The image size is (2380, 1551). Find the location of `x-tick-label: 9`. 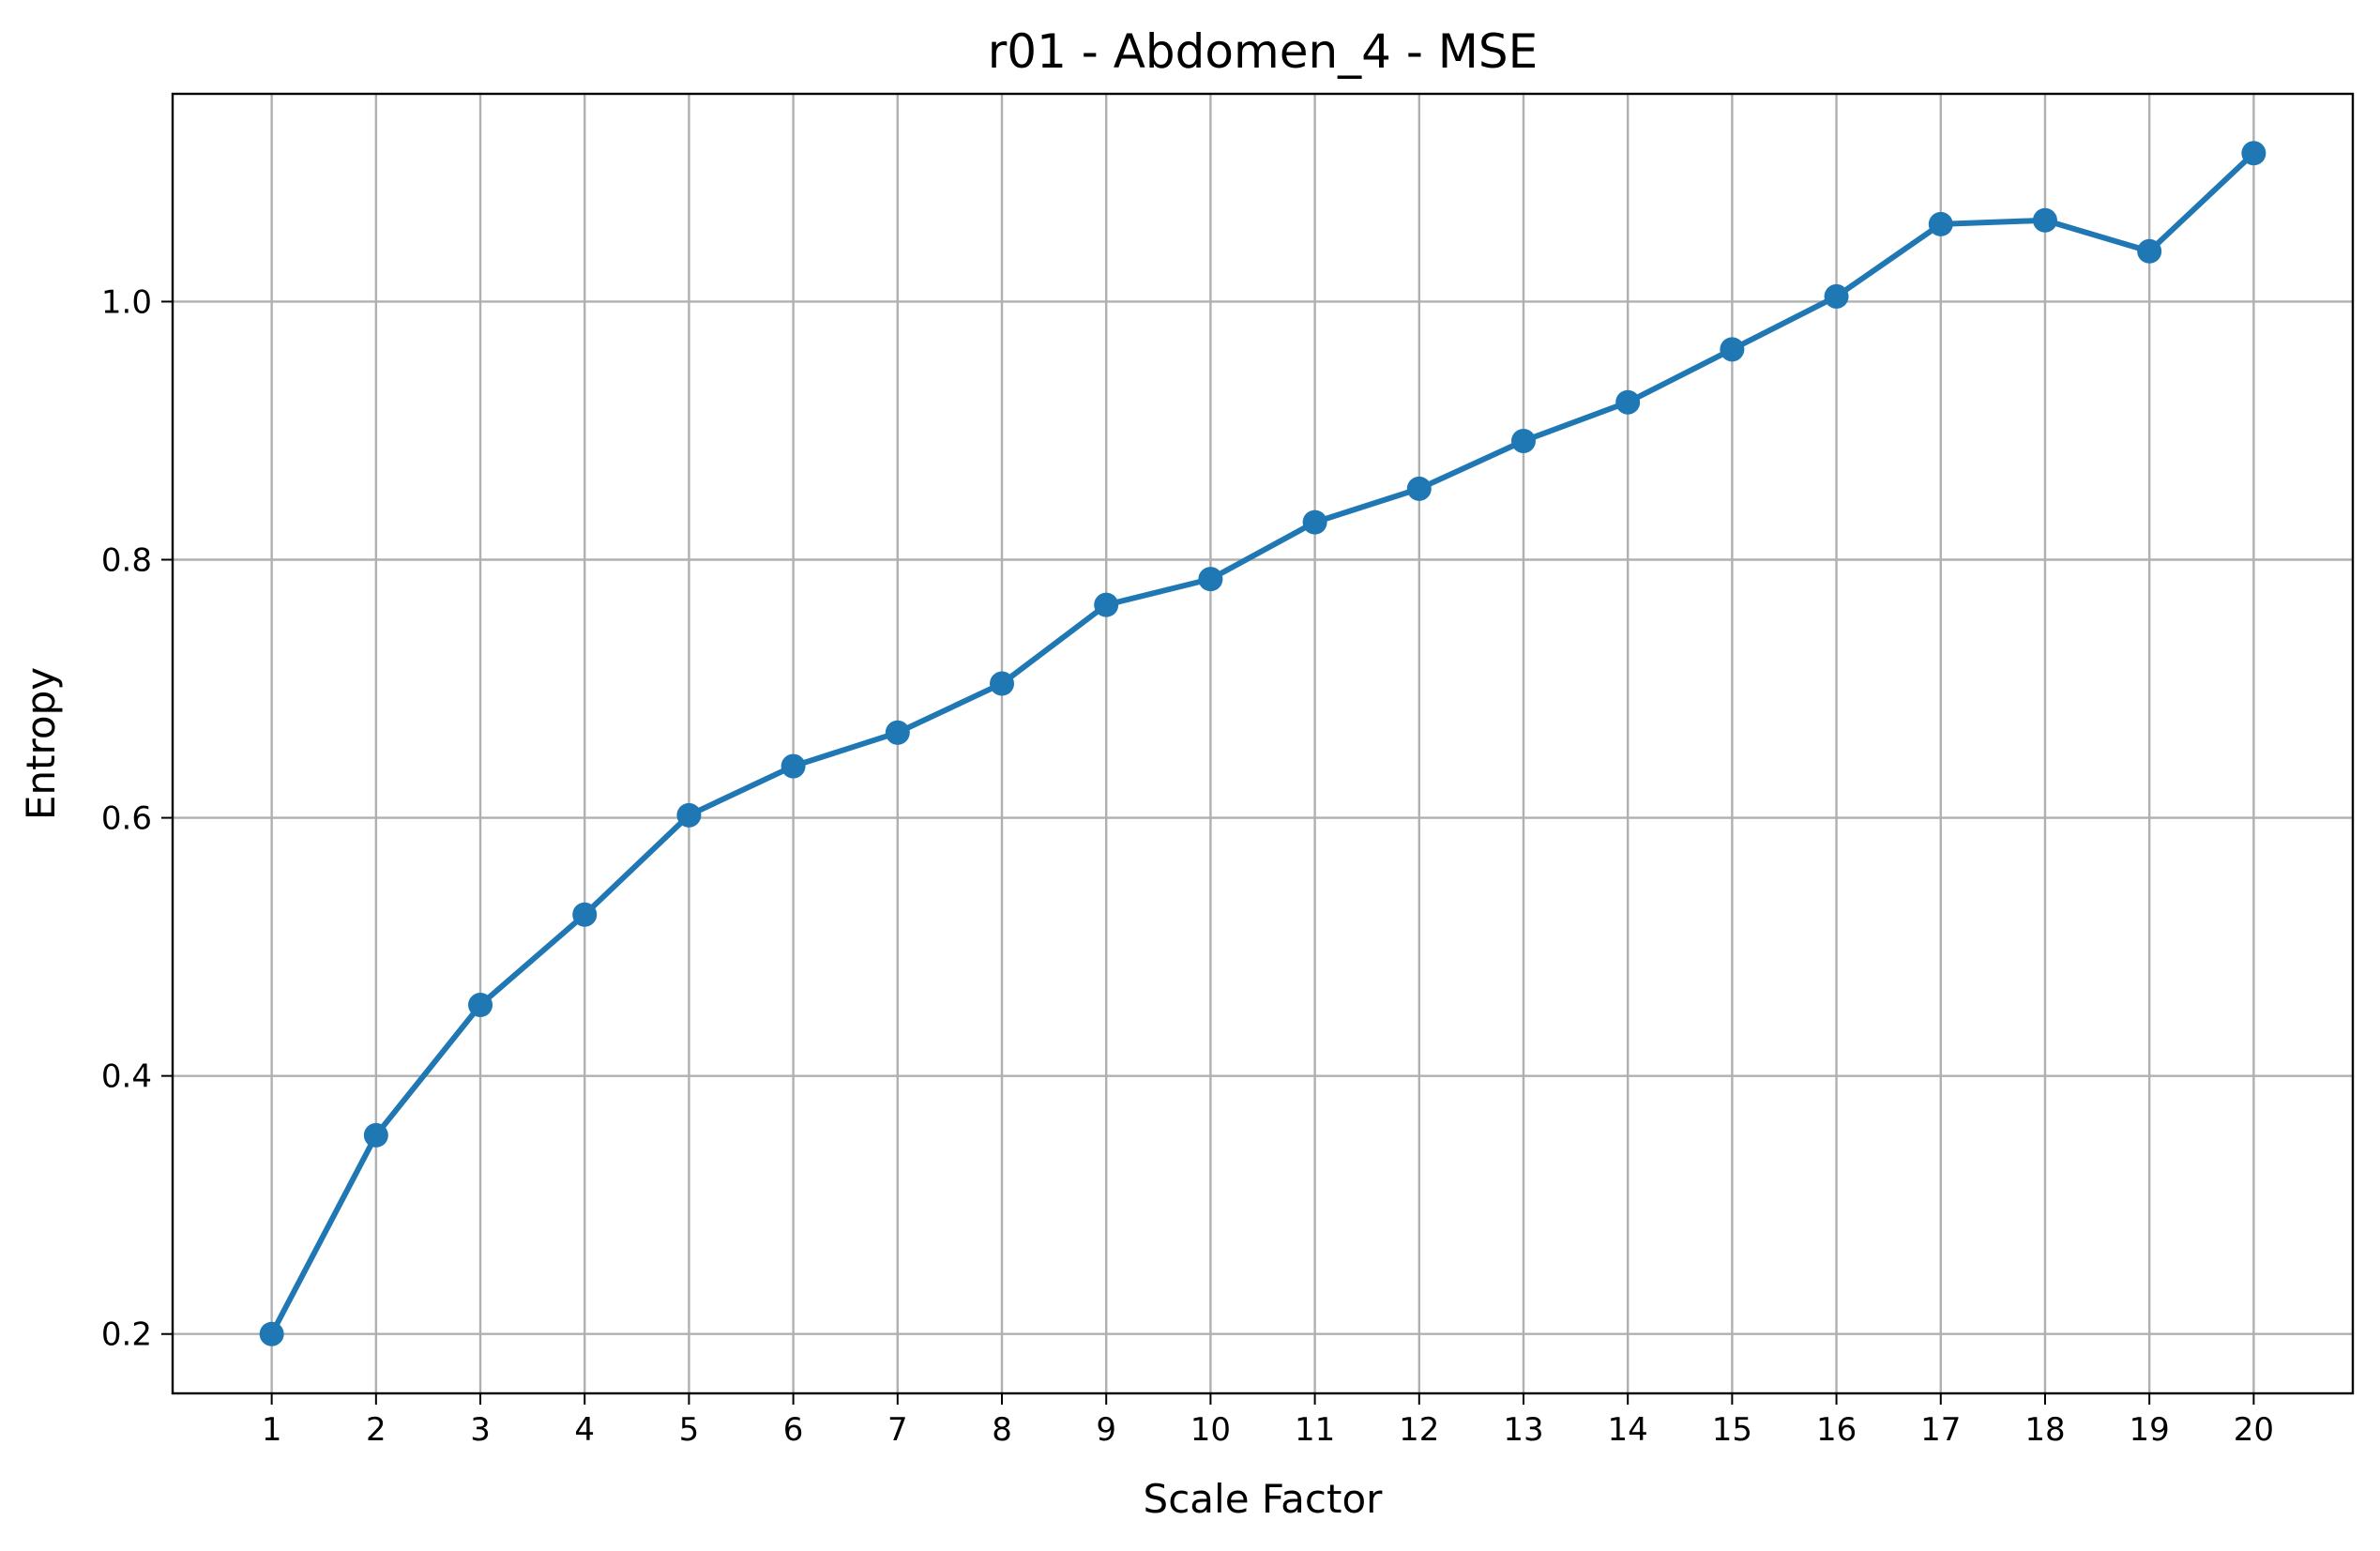

x-tick-label: 9 is located at coordinates (1106, 1430).